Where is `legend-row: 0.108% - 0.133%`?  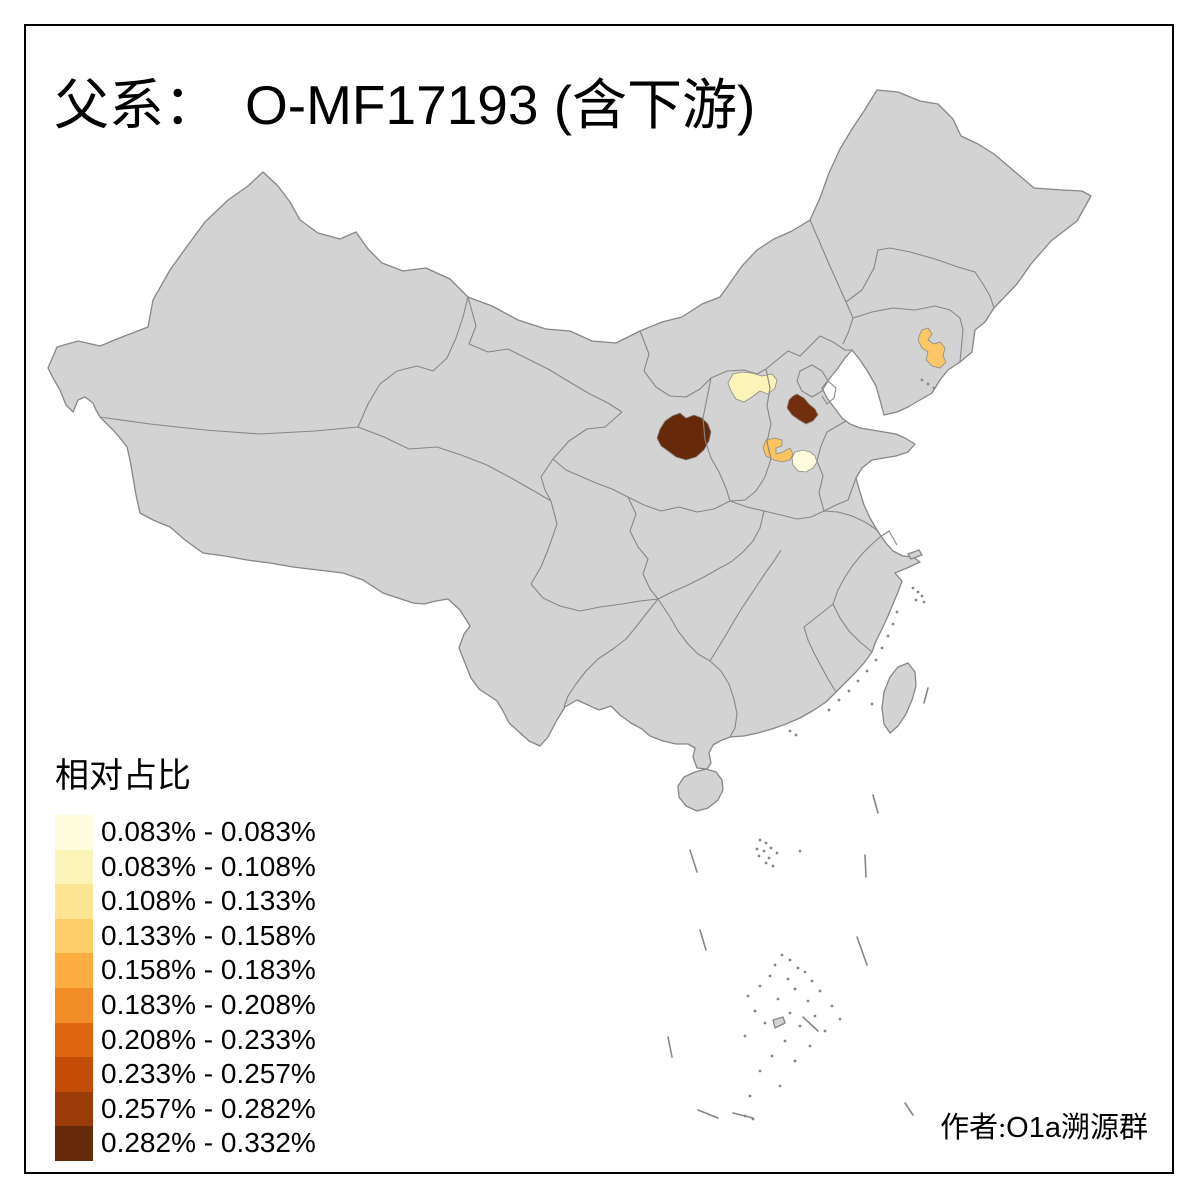 legend-row: 0.108% - 0.133% is located at coordinates (185, 901).